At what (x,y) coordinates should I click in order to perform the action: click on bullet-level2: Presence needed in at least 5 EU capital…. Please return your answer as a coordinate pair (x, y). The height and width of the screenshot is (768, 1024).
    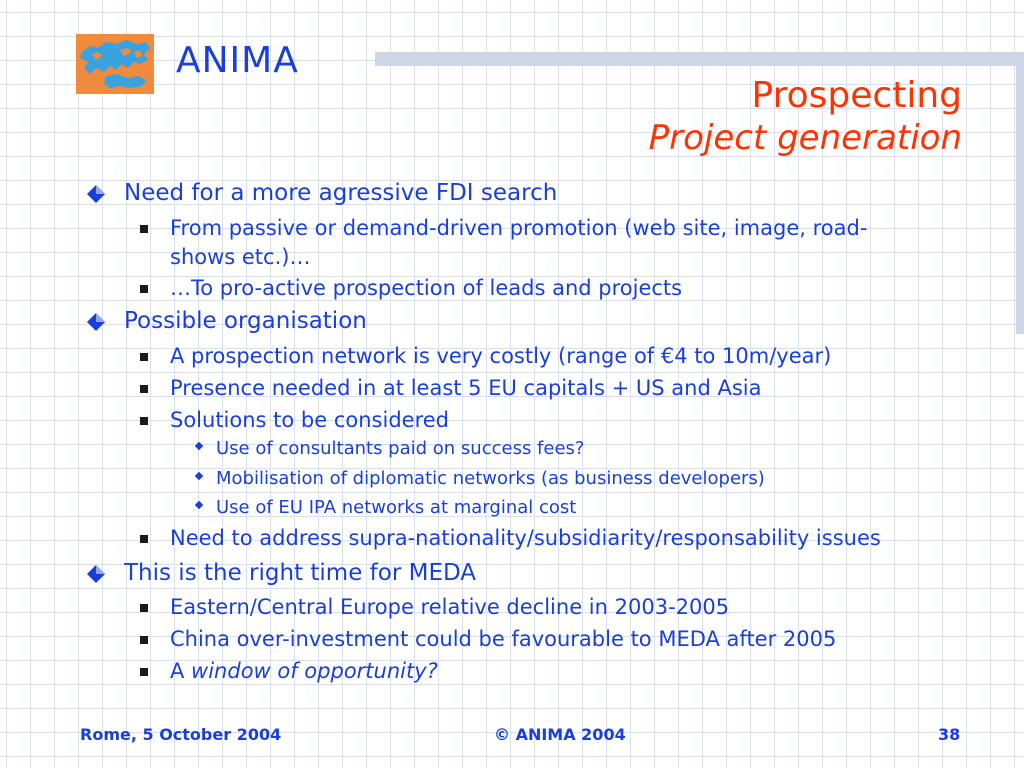
    Looking at the image, I should click on (451, 388).